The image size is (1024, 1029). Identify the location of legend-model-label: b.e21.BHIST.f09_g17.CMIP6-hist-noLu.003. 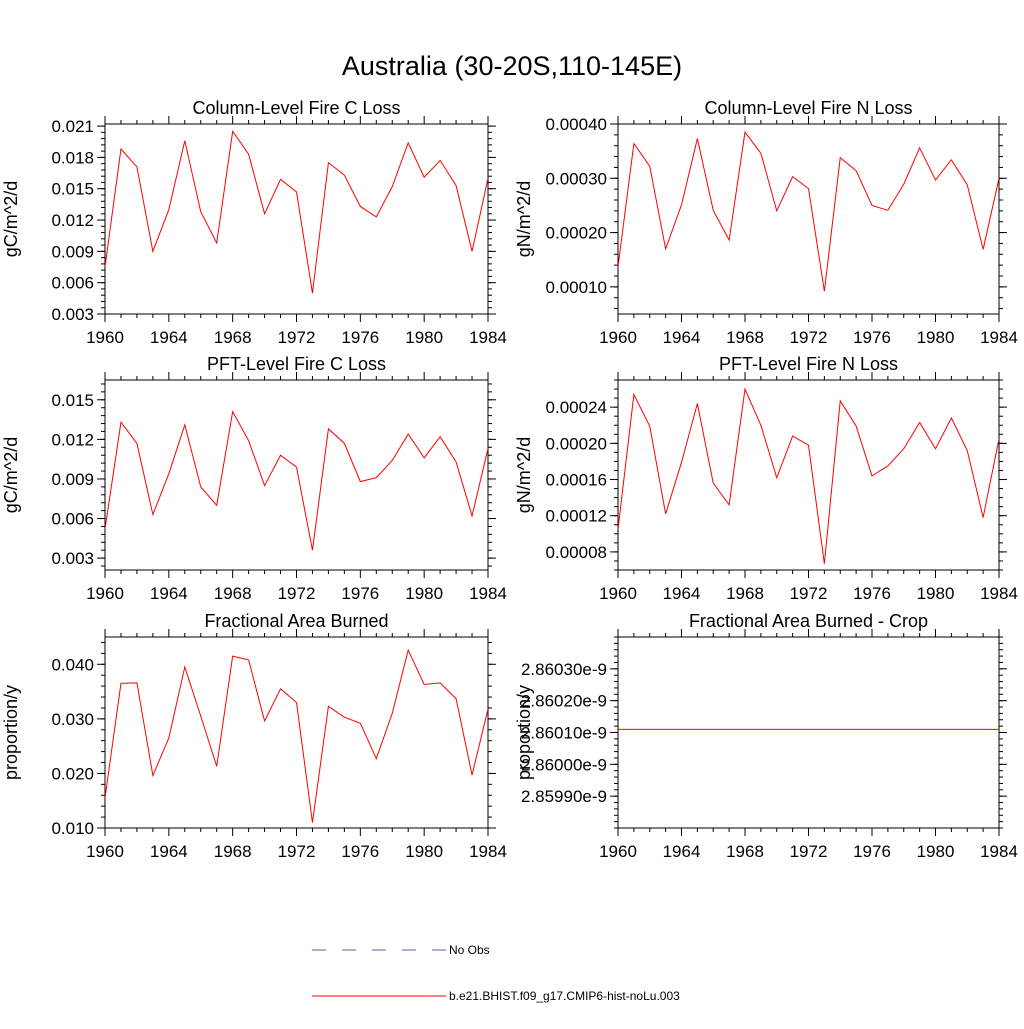
(564, 996).